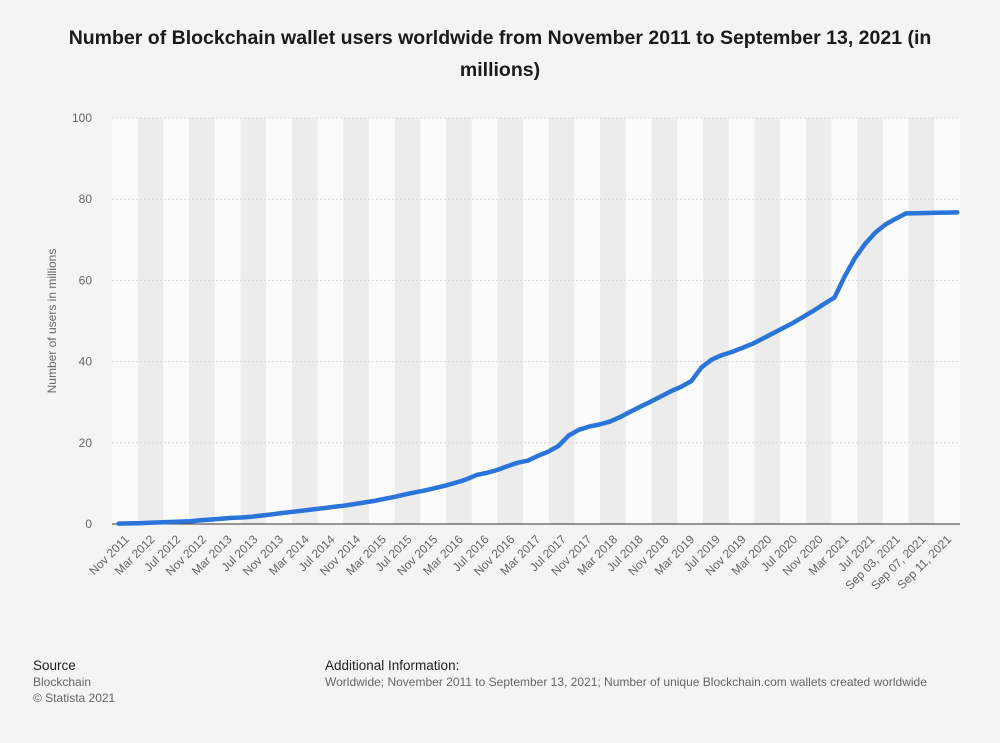 The height and width of the screenshot is (743, 1000). I want to click on y-axis-label: Number of users in millions, so click(52, 321).